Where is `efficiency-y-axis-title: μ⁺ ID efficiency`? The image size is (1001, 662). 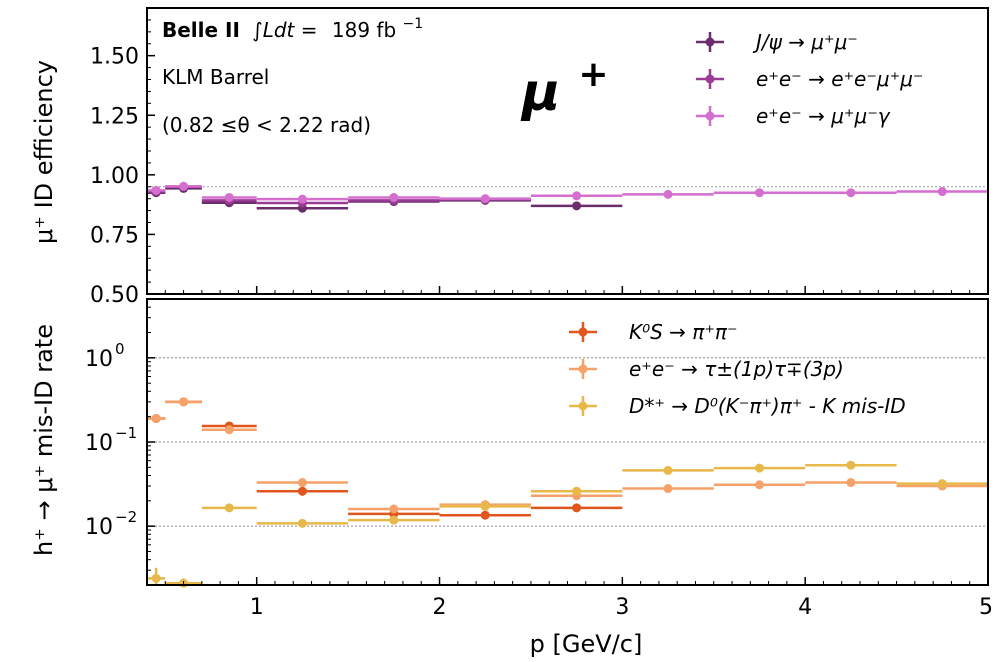 efficiency-y-axis-title: μ⁺ ID efficiency is located at coordinates (44, 152).